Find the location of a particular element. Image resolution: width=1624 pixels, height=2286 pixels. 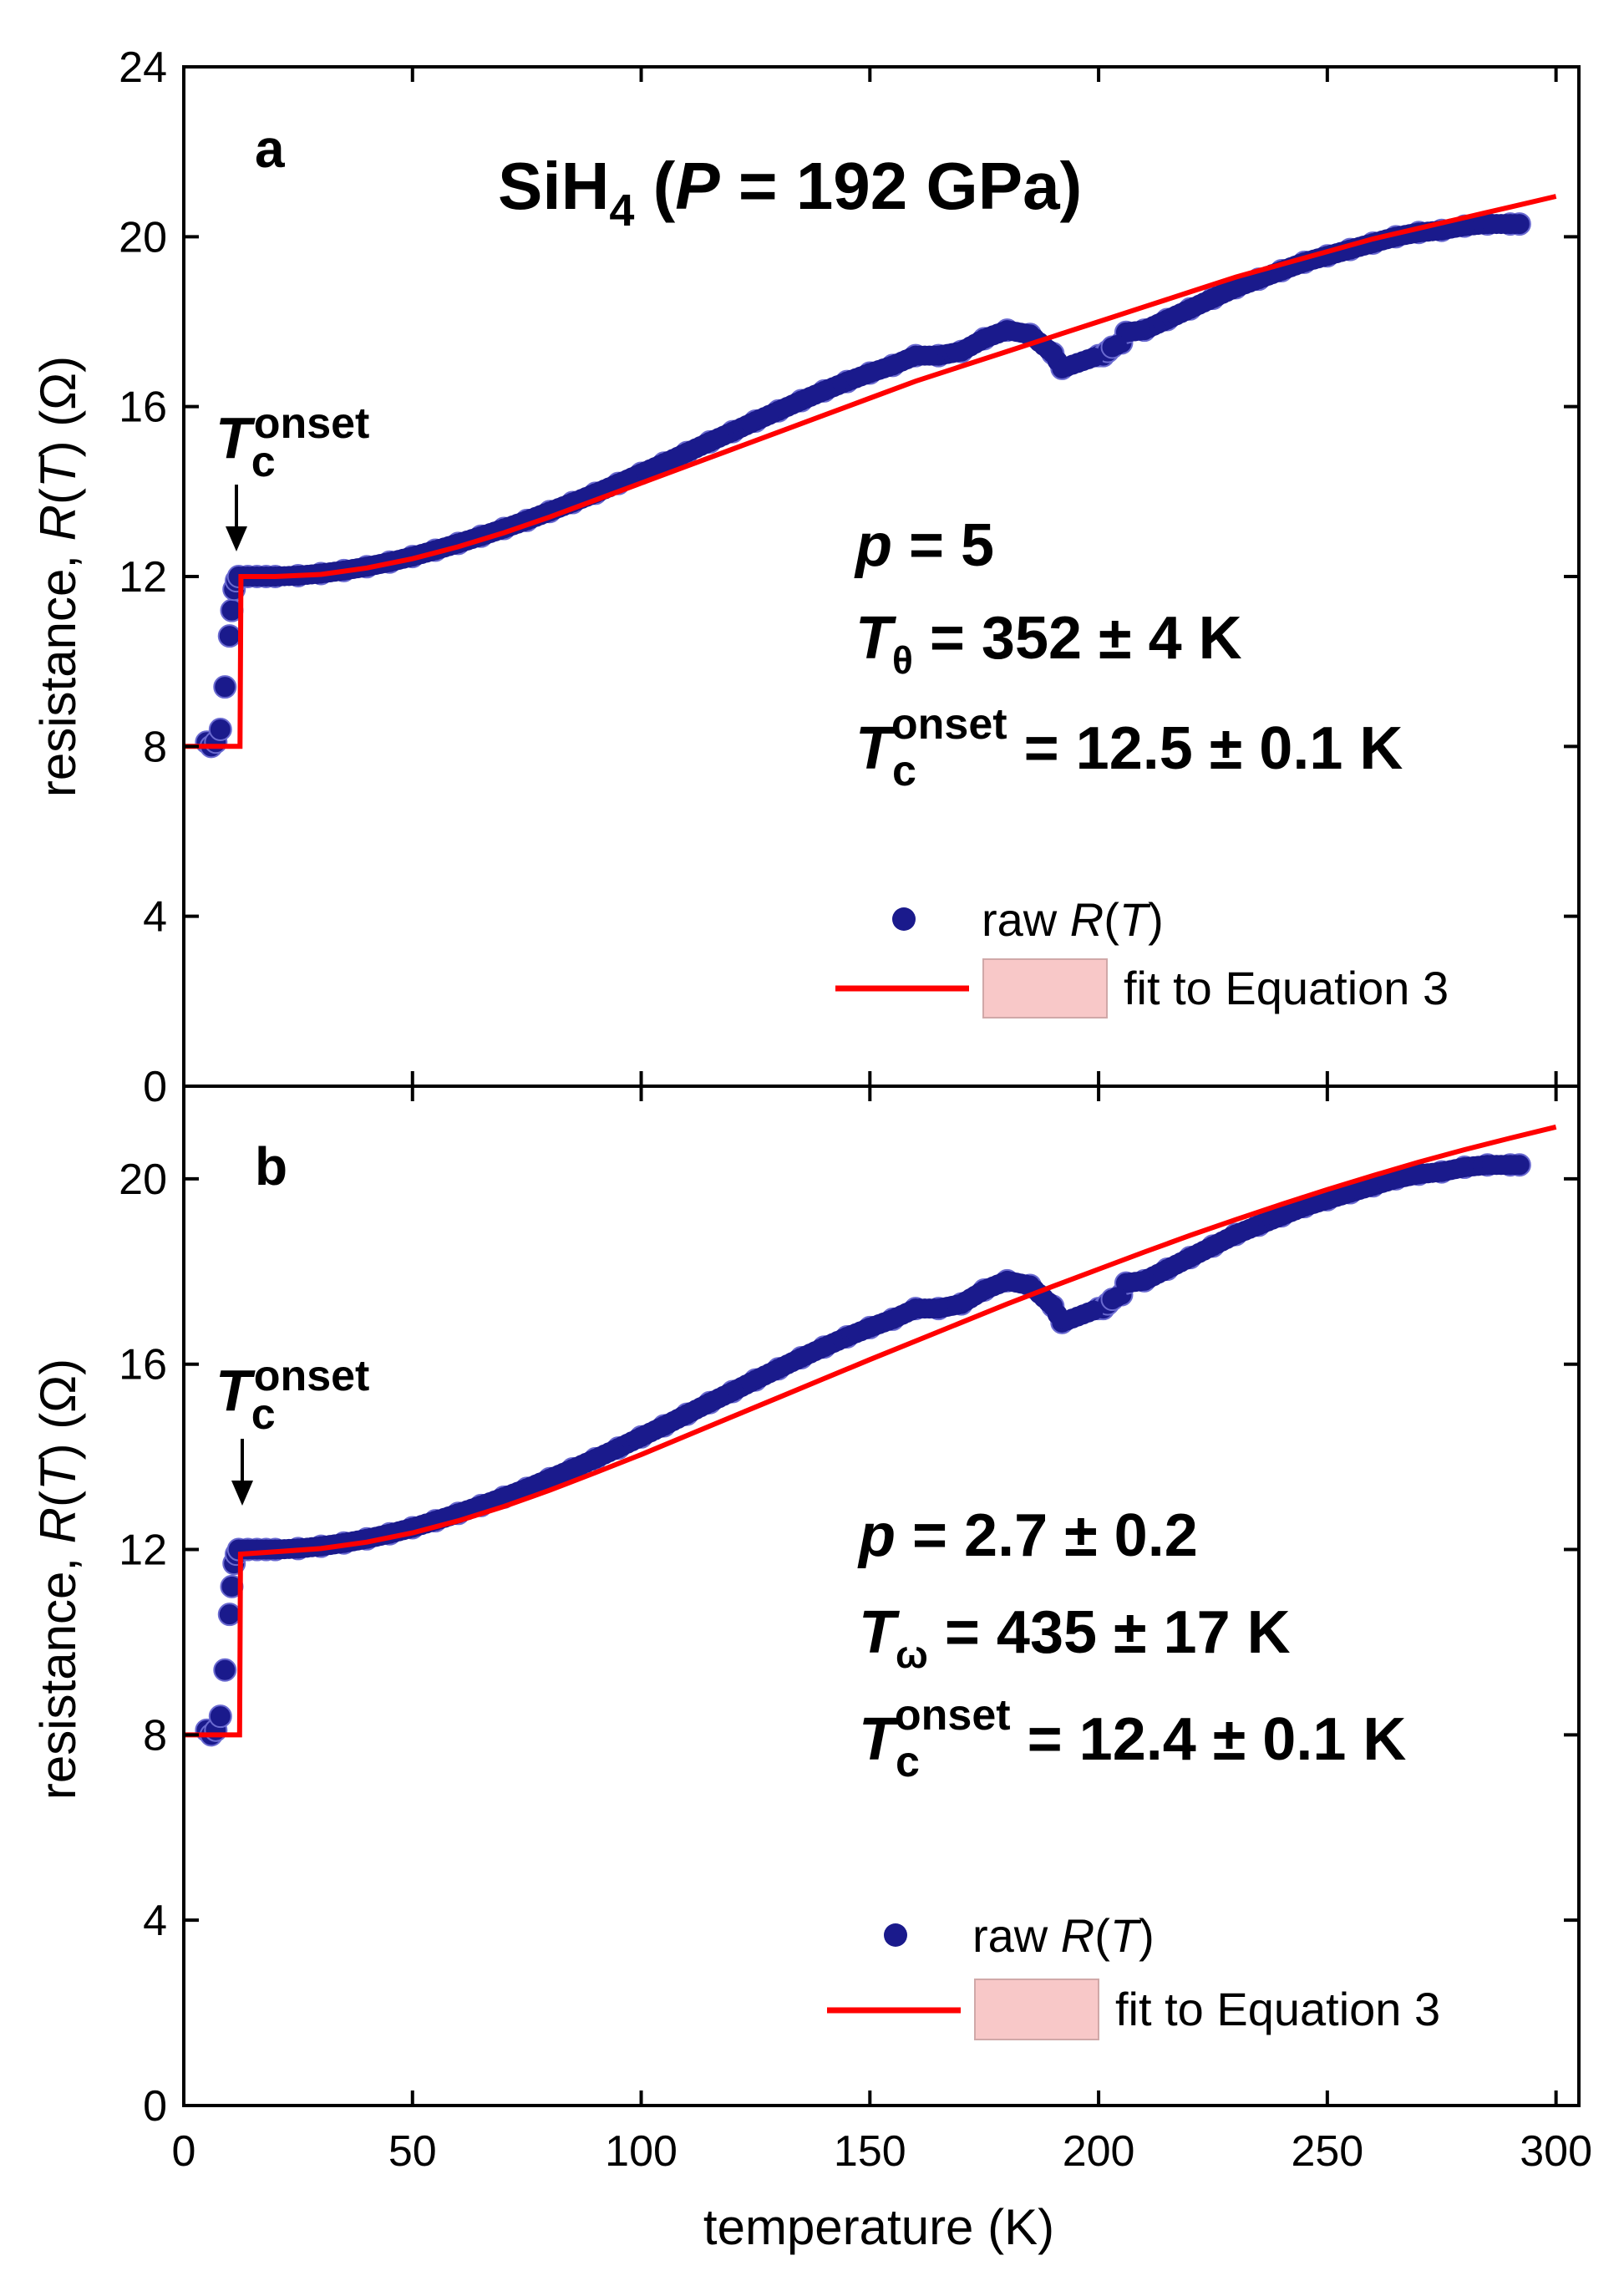

tc-arrow-head-b is located at coordinates (242, 1493).